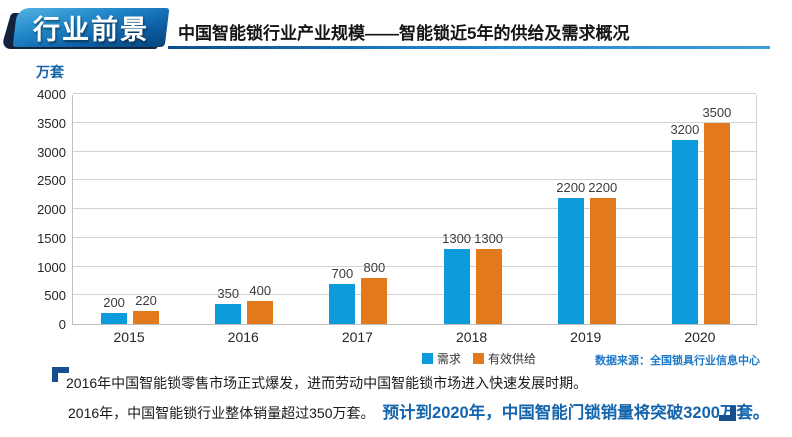  Describe the element at coordinates (114, 318) in the screenshot. I see `bar-需求-2015` at that location.